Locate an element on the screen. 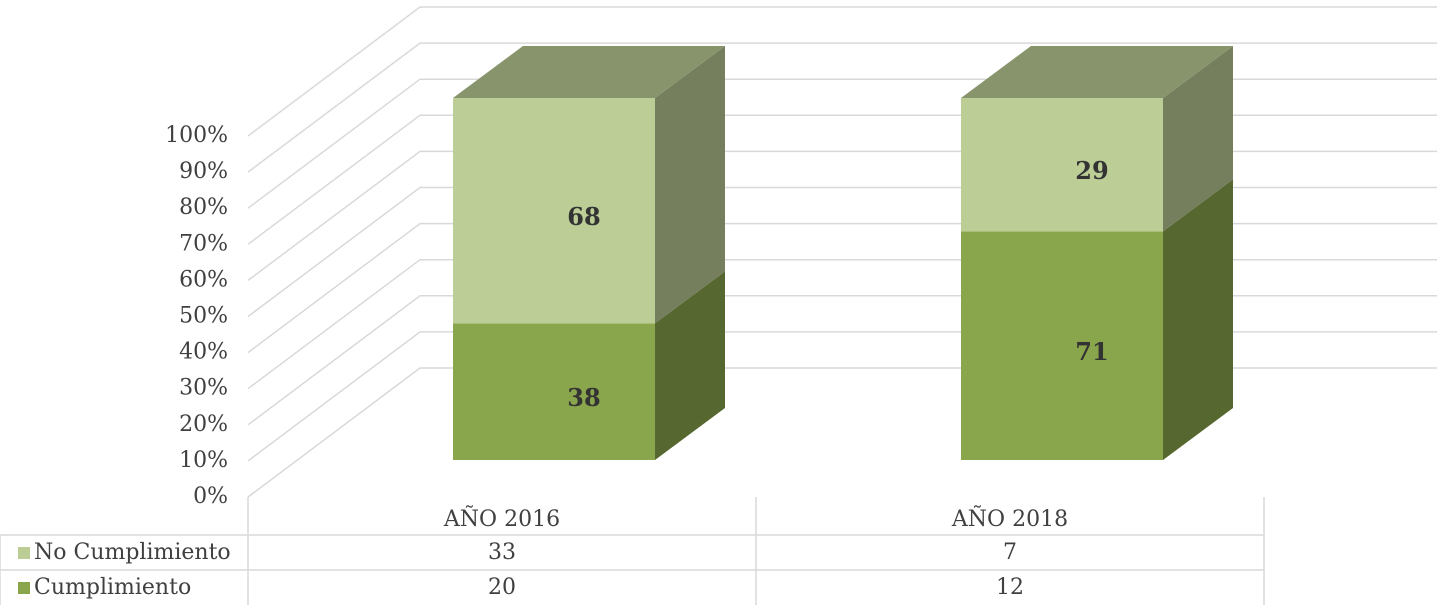  table-value: 7 is located at coordinates (1010, 552).